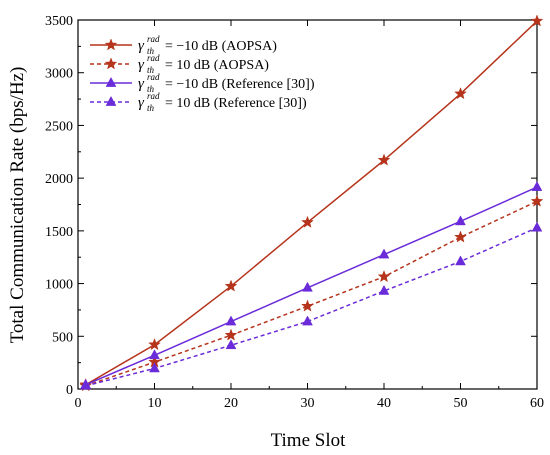 The image size is (550, 455). I want to click on x-axis-title: Time Slot, so click(309, 440).